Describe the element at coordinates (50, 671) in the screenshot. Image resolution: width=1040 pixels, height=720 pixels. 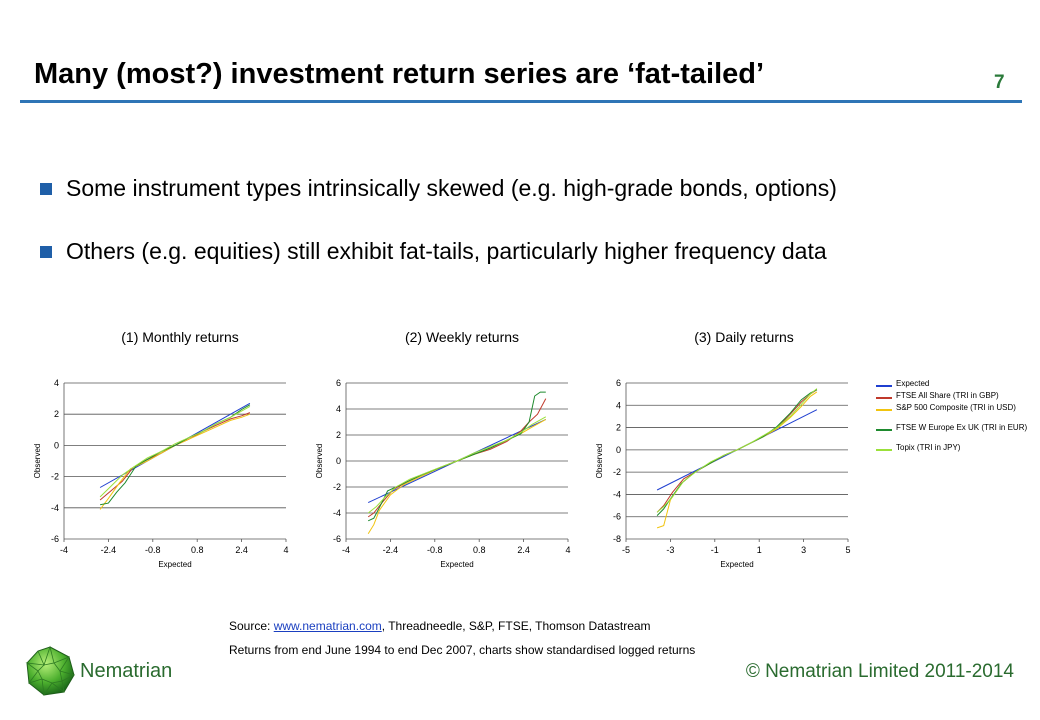
I see `nematrian-logo-icon` at that location.